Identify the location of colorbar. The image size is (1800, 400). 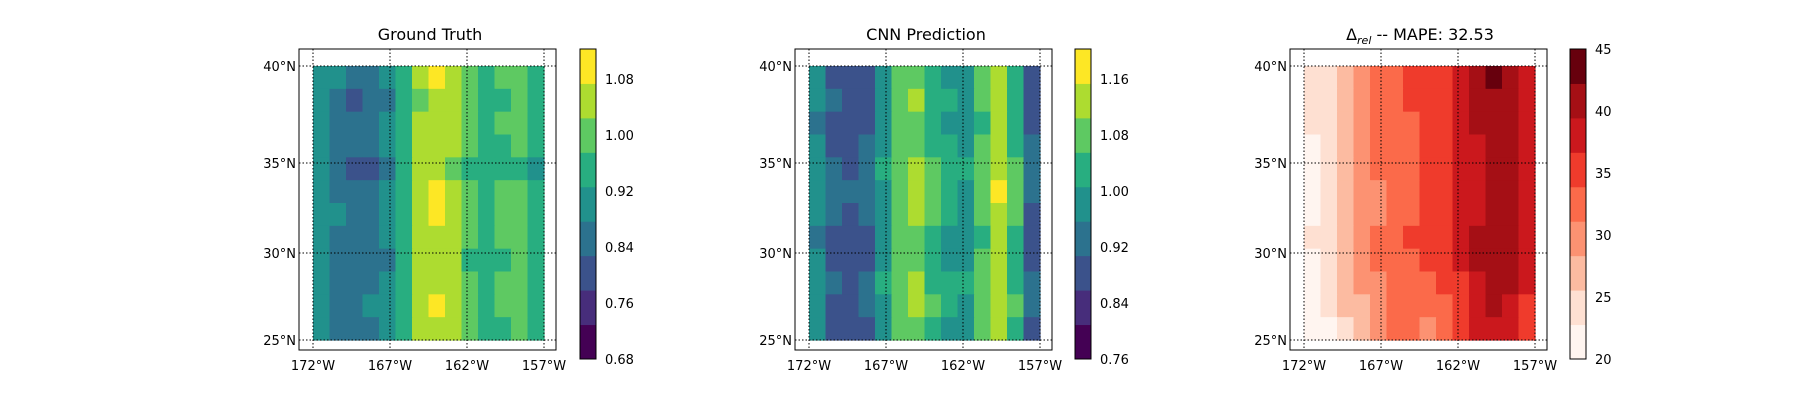
(1083, 204).